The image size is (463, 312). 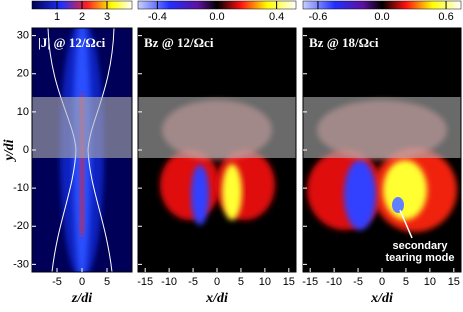 I want to click on colorbar-tick-label: 3, so click(x=107, y=17).